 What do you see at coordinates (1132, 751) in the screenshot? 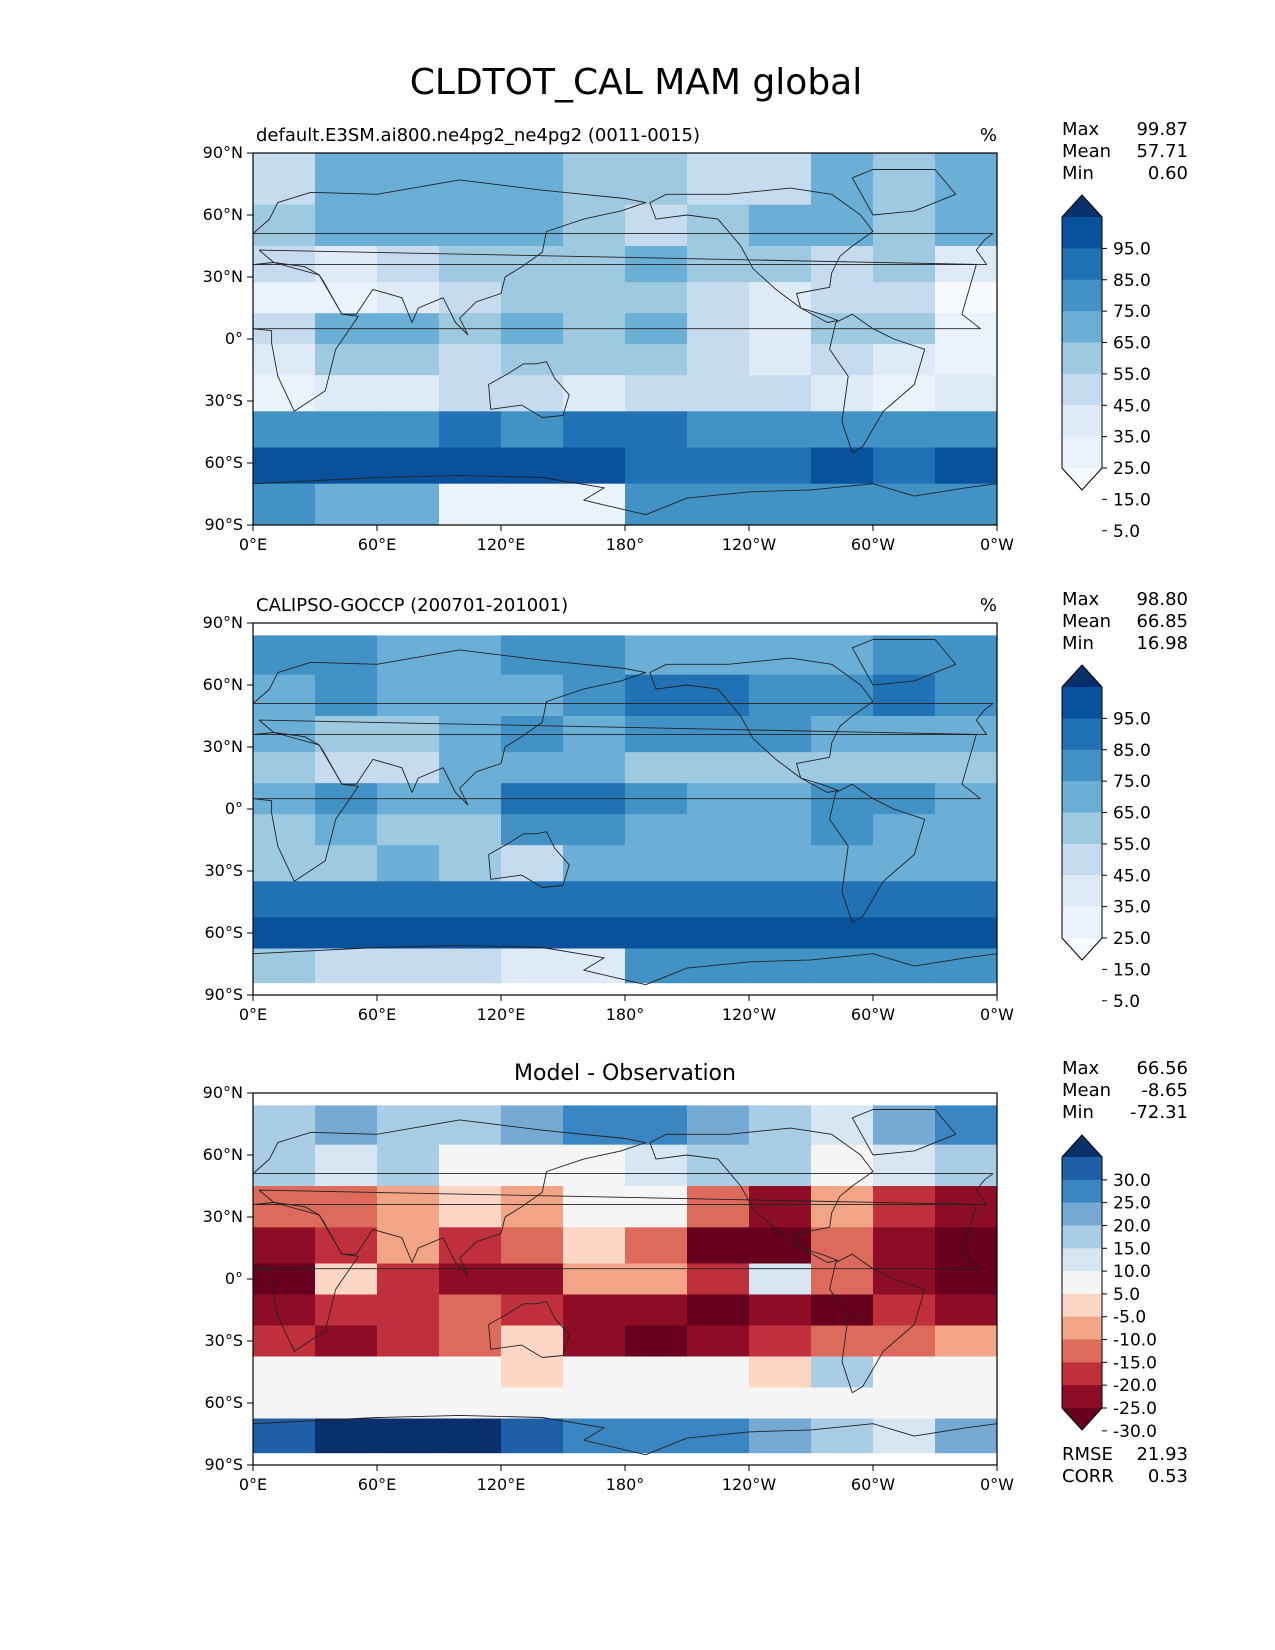
I see `colorbar-tick-label: 85.0` at bounding box center [1132, 751].